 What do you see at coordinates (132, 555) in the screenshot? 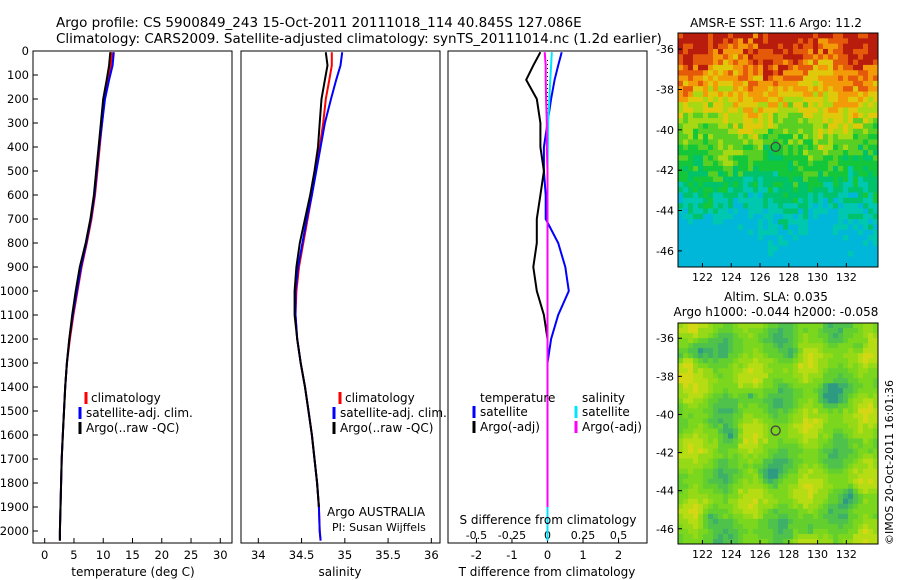
I see `x-tick-label: 15` at bounding box center [132, 555].